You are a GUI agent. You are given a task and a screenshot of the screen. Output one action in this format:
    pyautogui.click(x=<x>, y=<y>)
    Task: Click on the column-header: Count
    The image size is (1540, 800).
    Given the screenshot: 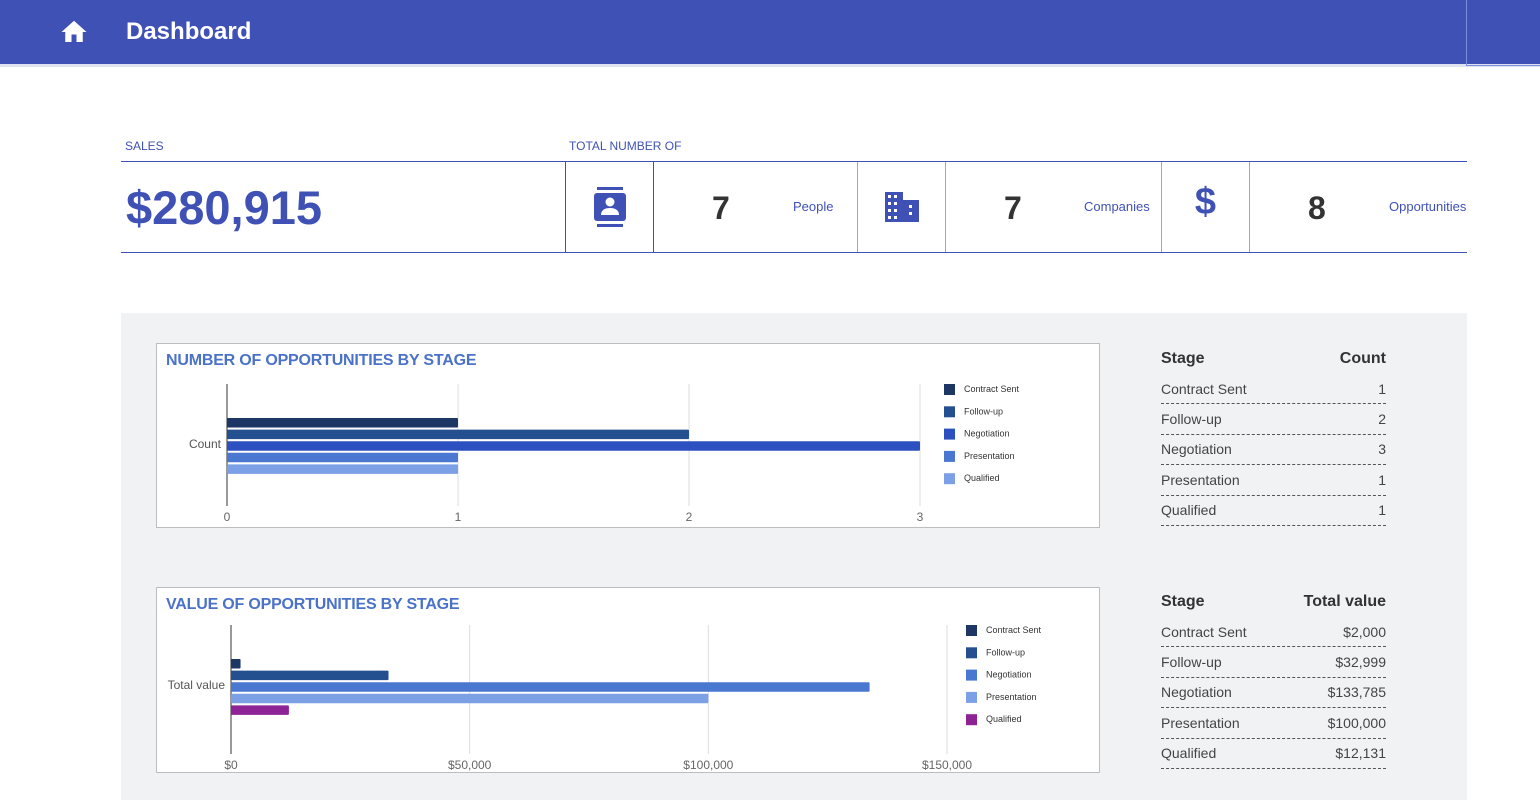 What is the action you would take?
    pyautogui.click(x=1362, y=358)
    